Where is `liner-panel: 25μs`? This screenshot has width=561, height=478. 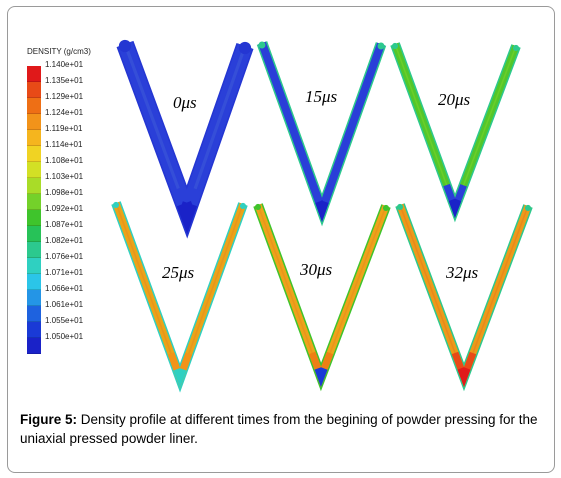 liner-panel: 25μs is located at coordinates (179, 297).